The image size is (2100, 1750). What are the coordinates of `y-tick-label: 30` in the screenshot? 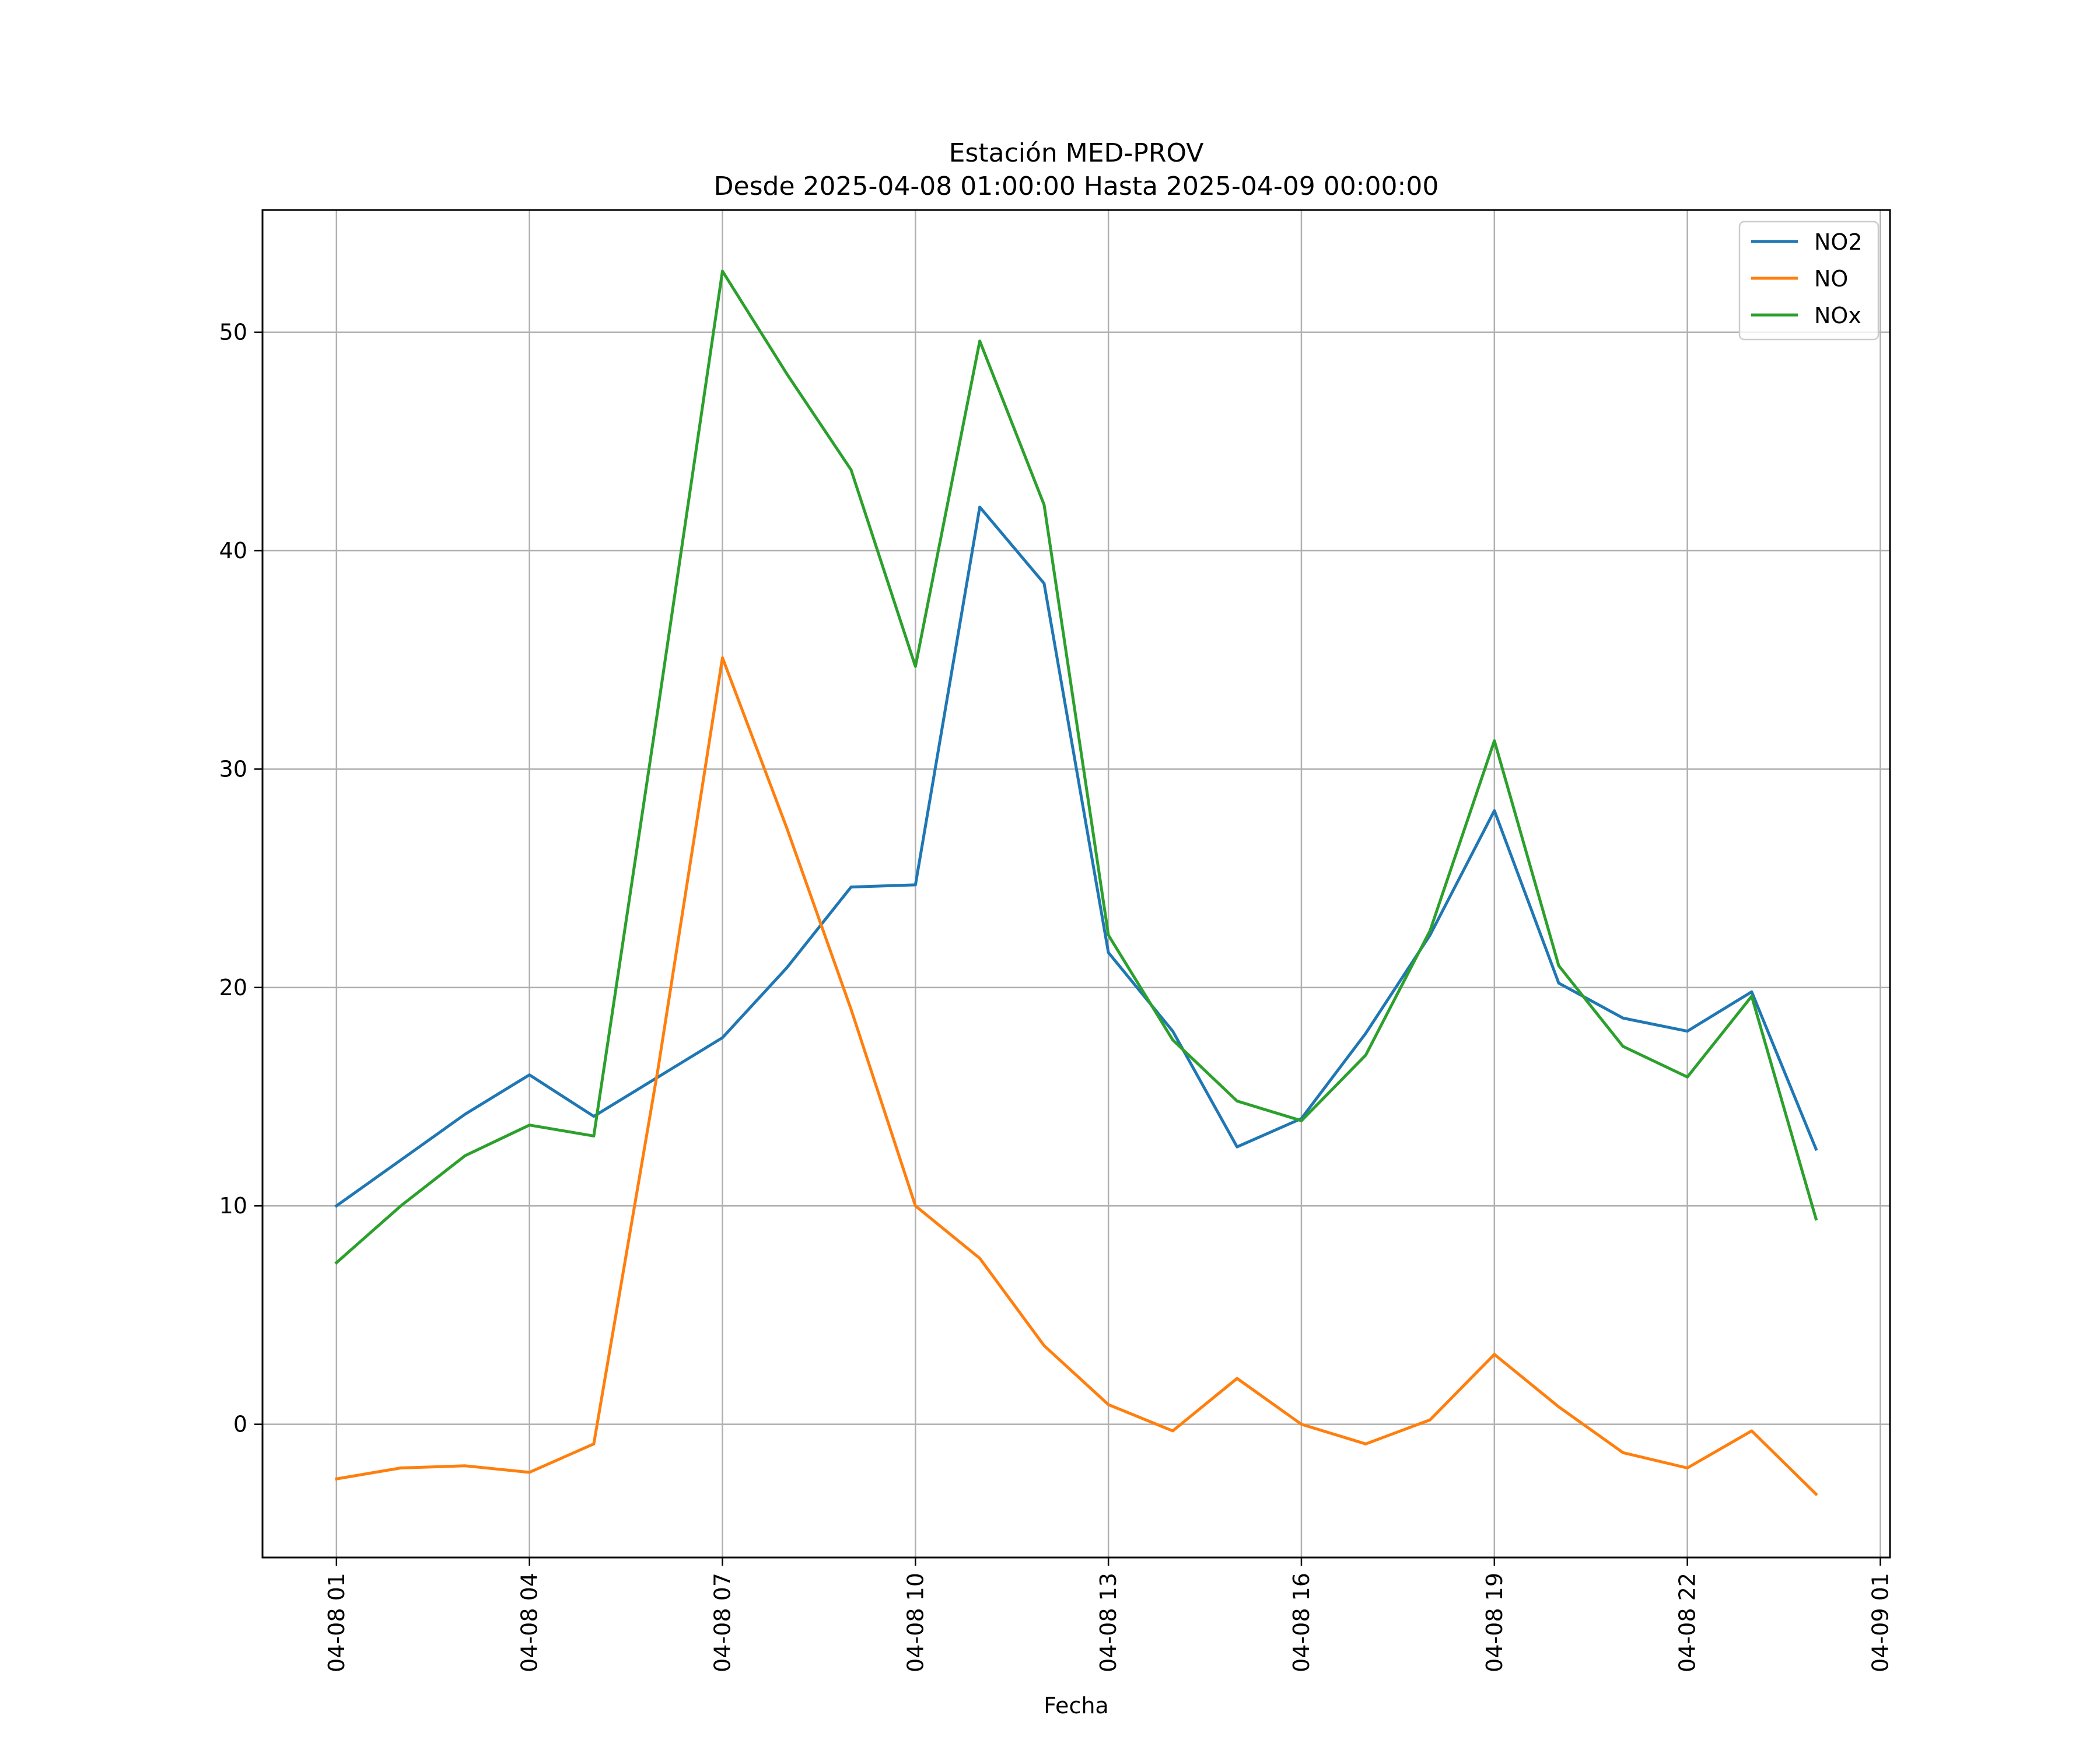 It's located at (233, 769).